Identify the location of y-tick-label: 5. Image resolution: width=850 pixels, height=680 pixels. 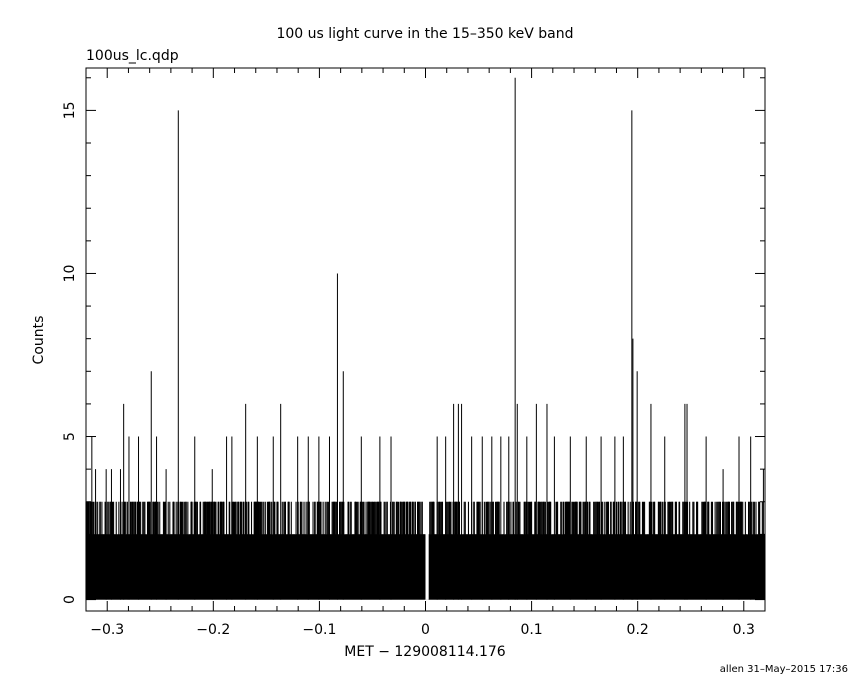
(70, 436).